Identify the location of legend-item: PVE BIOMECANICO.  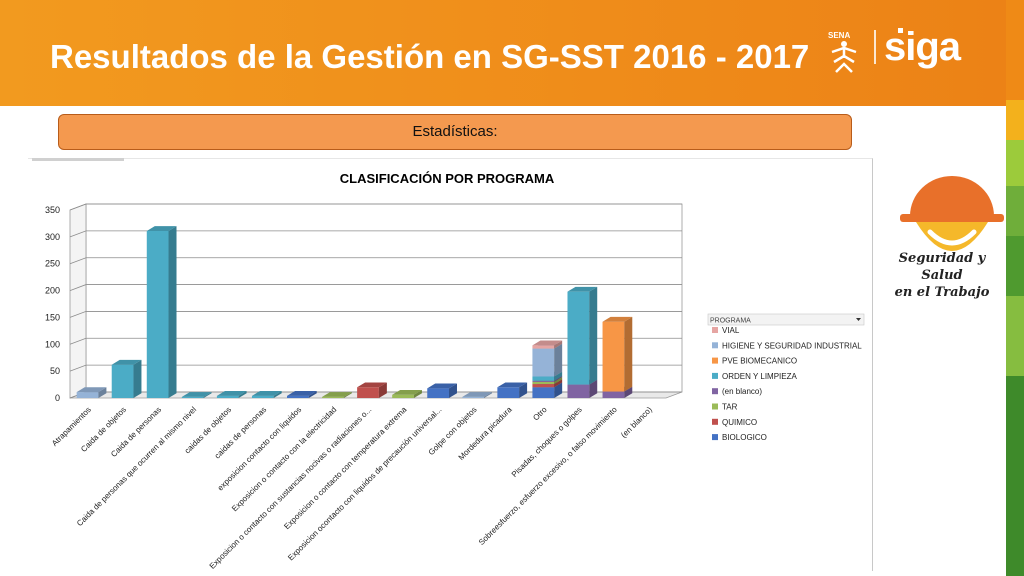
(754, 361).